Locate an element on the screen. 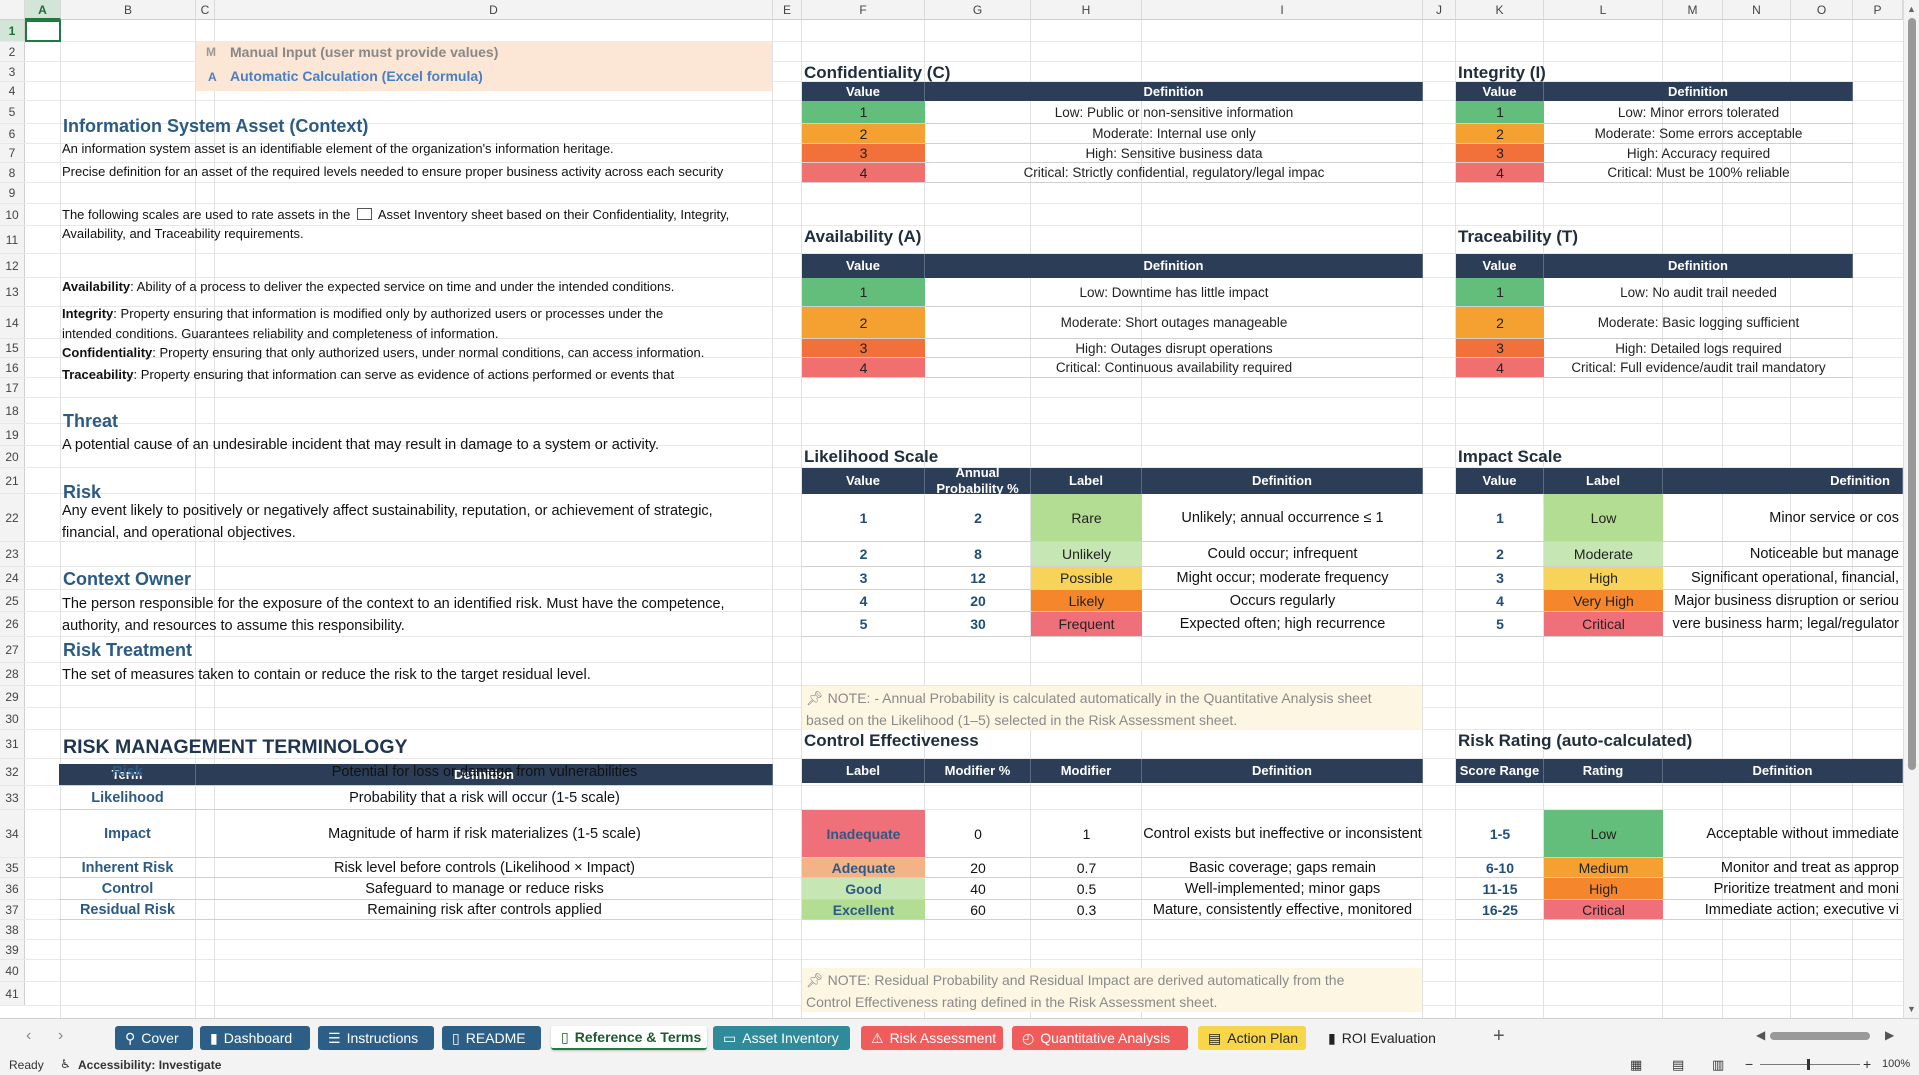 The width and height of the screenshot is (1919, 1075). column-header-K: K is located at coordinates (1500, 10).